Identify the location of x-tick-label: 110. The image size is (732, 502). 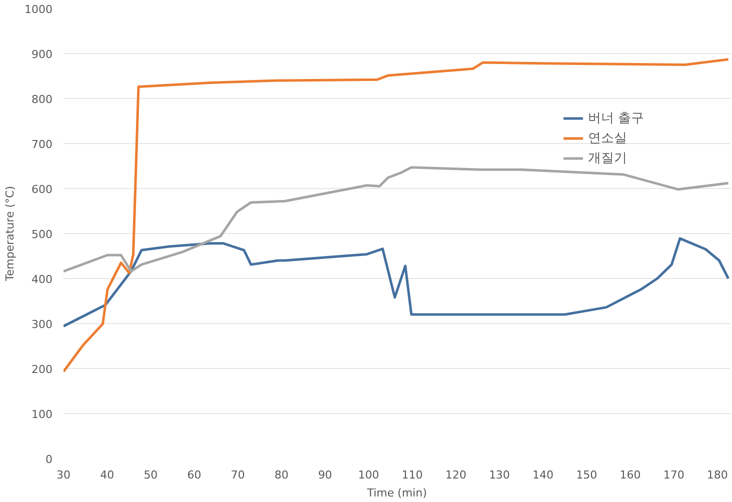
(412, 475).